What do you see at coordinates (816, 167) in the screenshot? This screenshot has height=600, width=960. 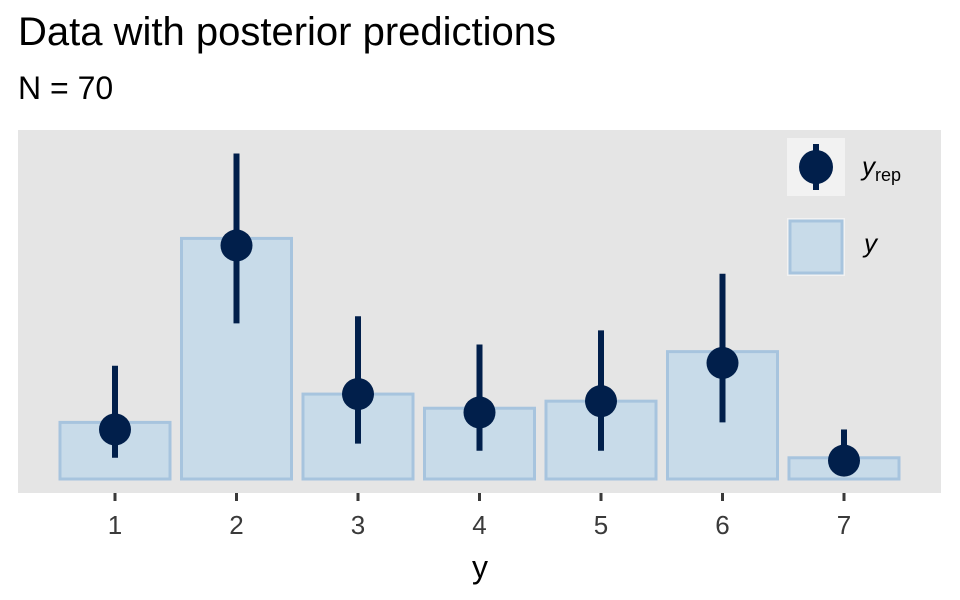 I see `legend-yrep-point` at bounding box center [816, 167].